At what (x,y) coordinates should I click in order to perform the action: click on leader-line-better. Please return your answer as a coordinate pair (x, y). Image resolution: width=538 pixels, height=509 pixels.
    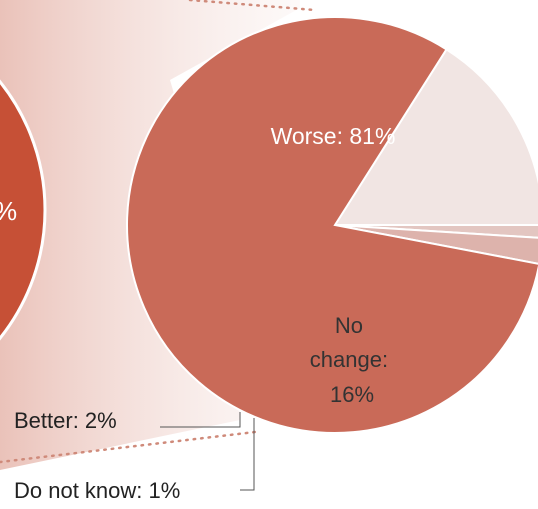
    Looking at the image, I should click on (200, 420).